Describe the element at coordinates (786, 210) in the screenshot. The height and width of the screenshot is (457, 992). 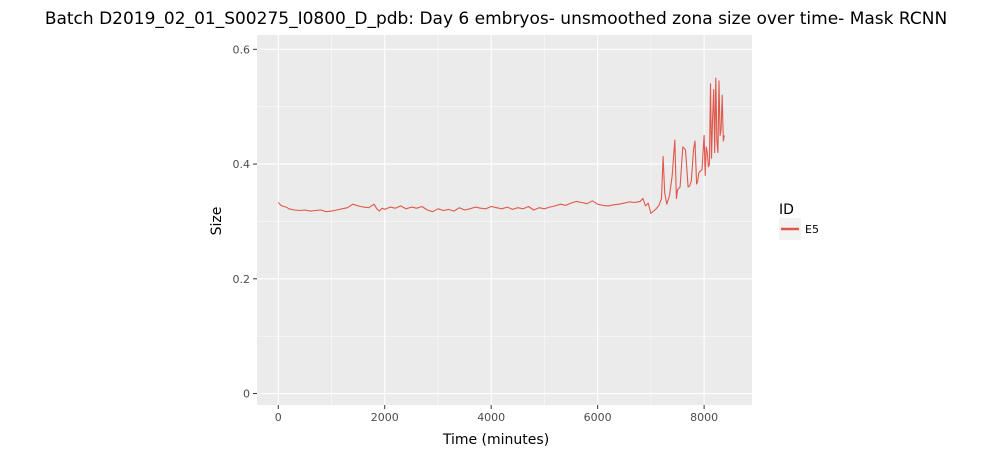
I see `legend-title: ID` at that location.